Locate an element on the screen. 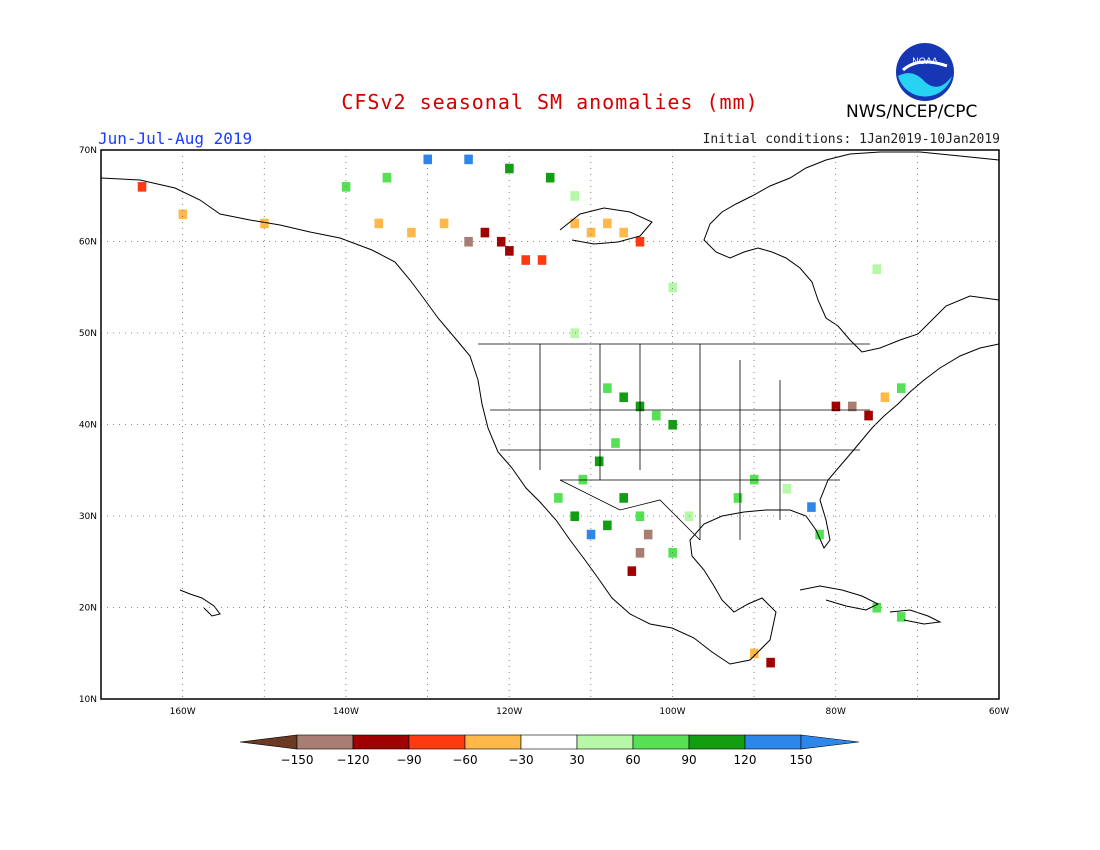 The height and width of the screenshot is (850, 1100). legend-label: 30 is located at coordinates (576, 760).